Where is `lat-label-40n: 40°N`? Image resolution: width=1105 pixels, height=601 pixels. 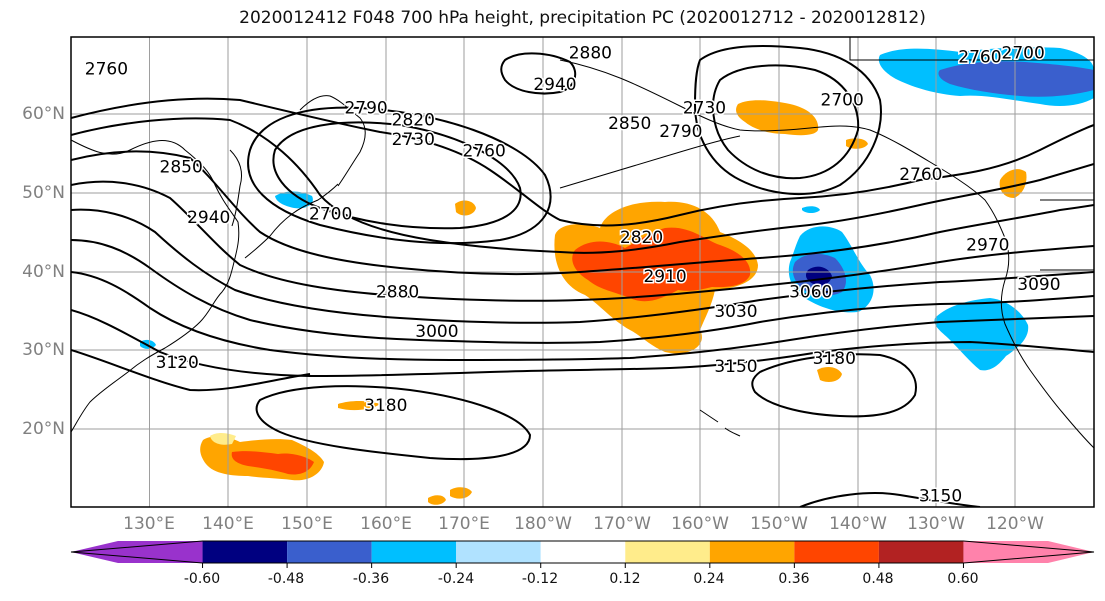 lat-label-40n: 40°N is located at coordinates (43, 272).